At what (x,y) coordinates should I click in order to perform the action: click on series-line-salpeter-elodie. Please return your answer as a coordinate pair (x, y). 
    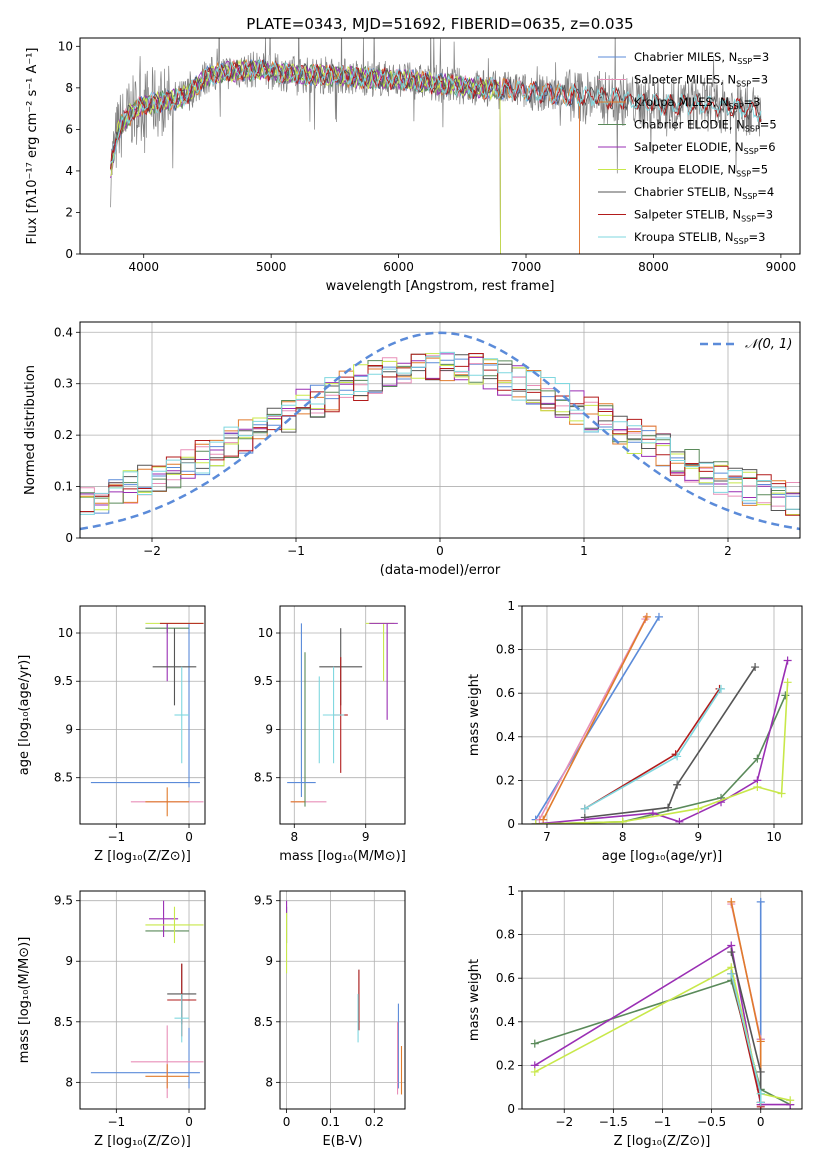
    Looking at the image, I should click on (662, 1025).